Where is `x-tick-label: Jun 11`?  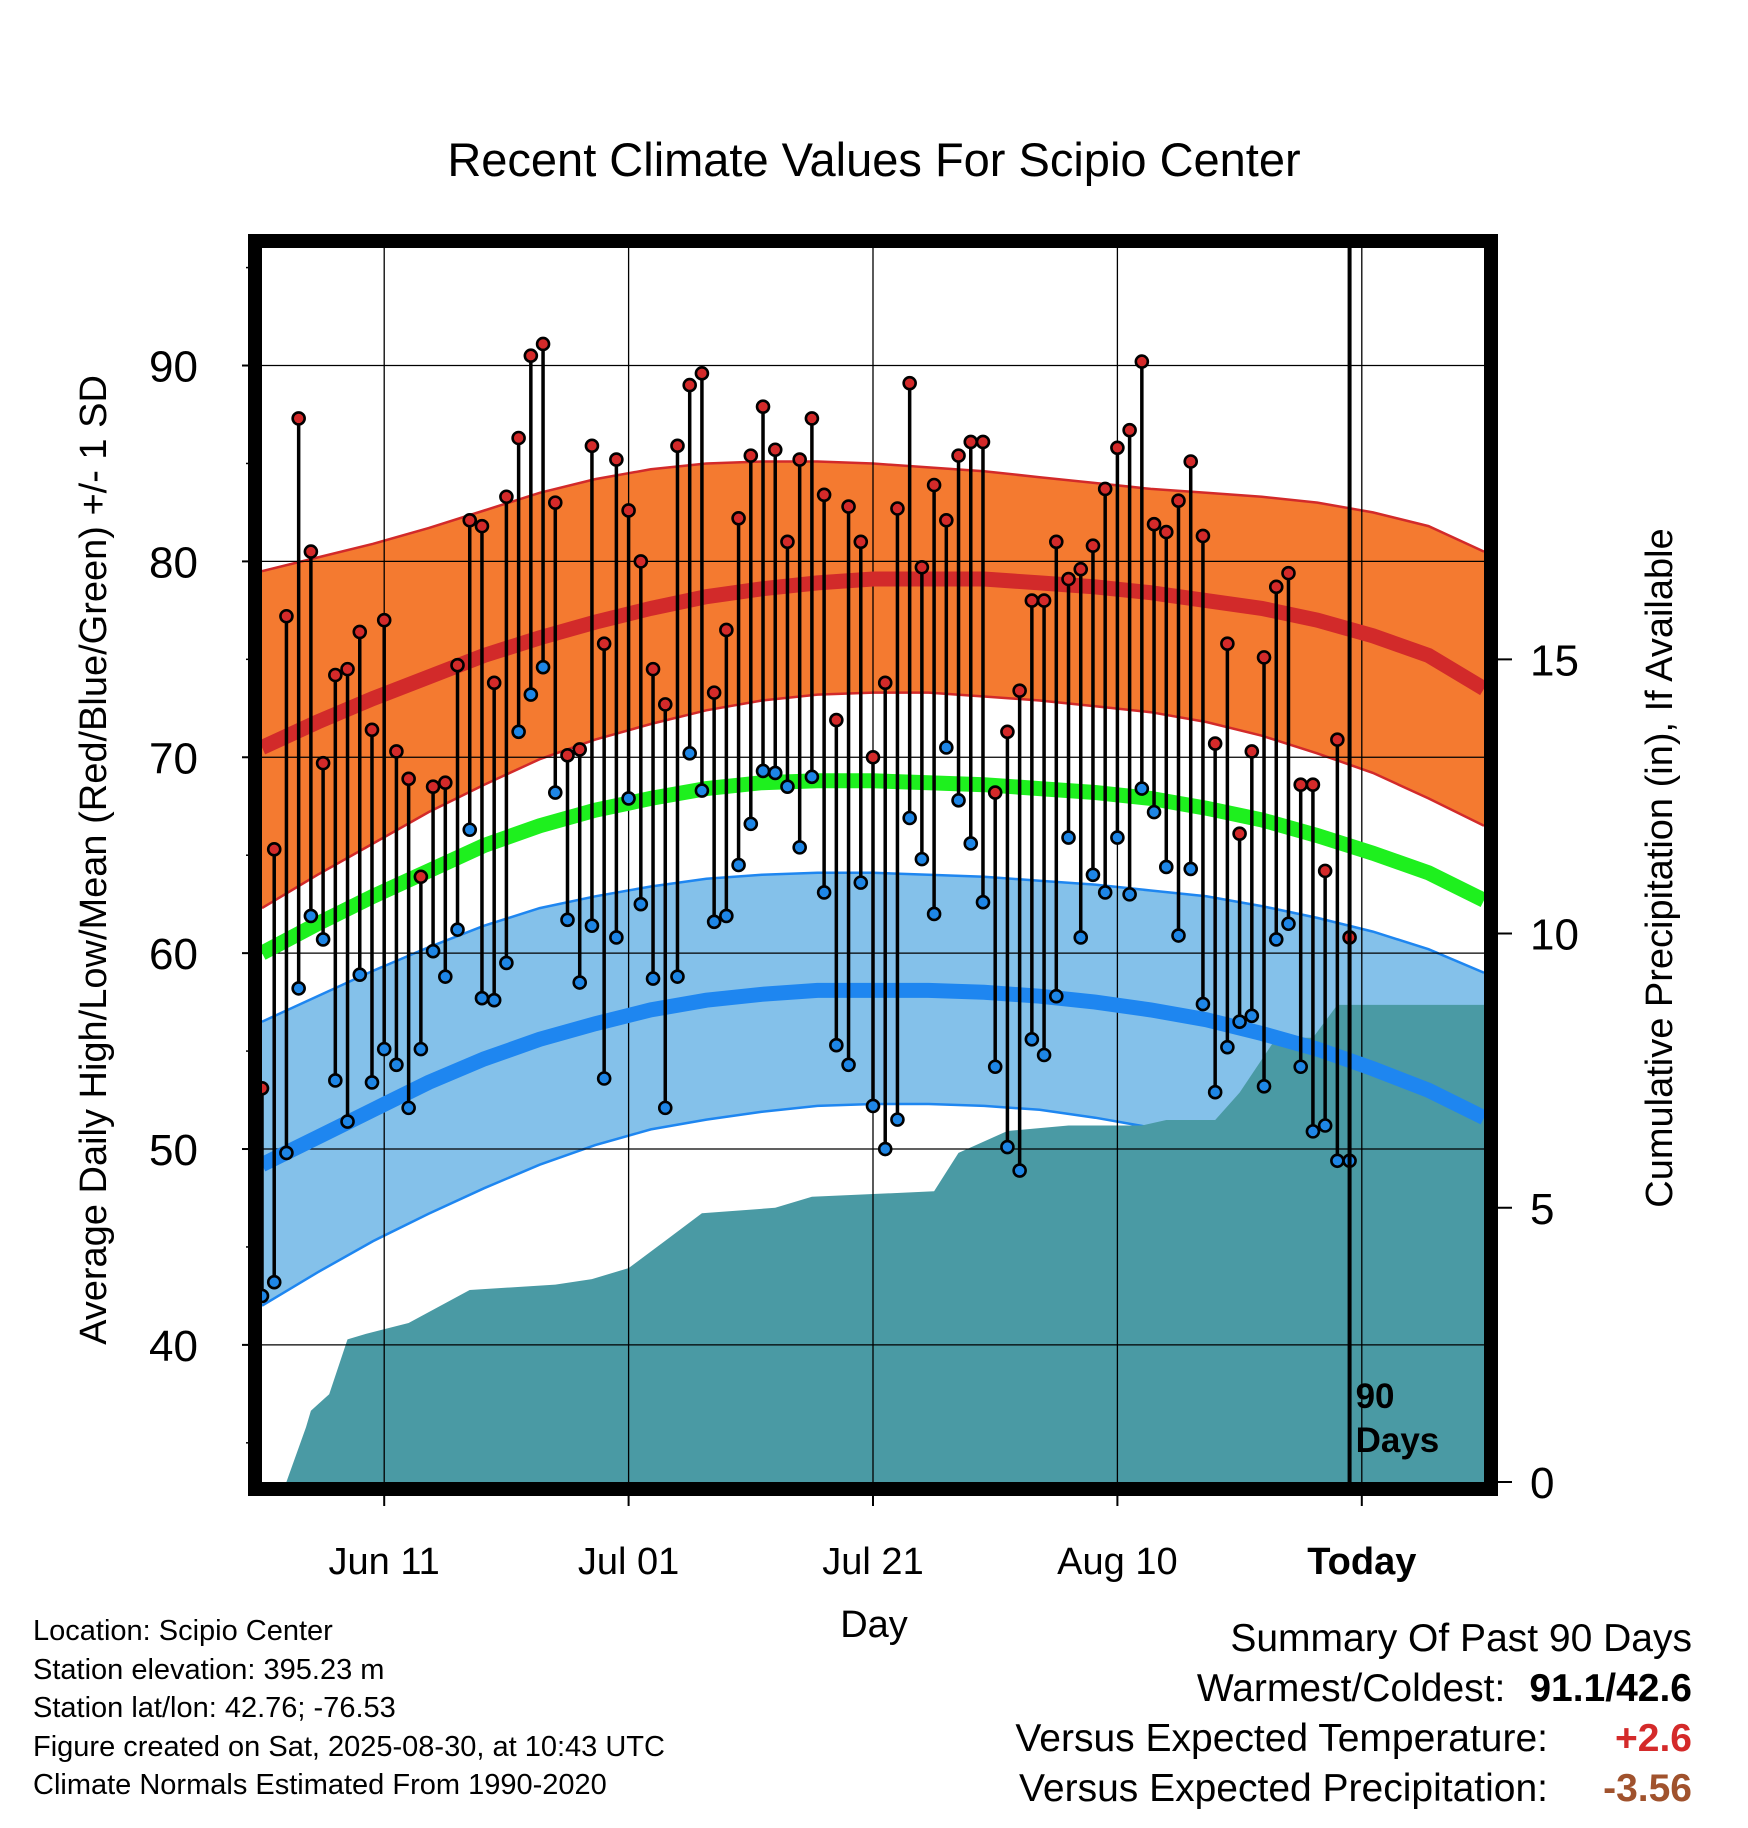 x-tick-label: Jun 11 is located at coordinates (384, 1562).